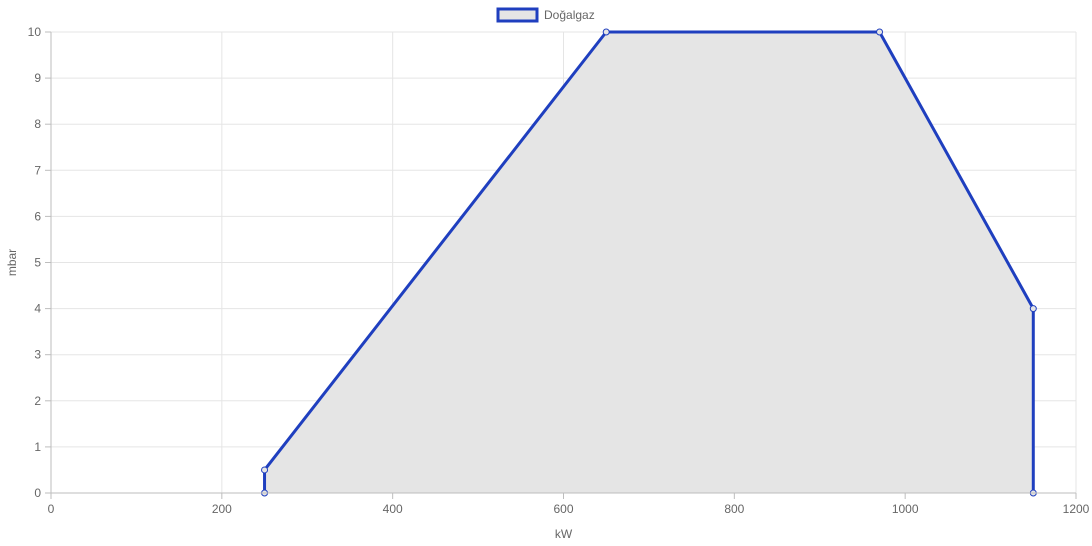 This screenshot has width=1092, height=546. What do you see at coordinates (1076, 509) in the screenshot?
I see `x-tick-label: 1200` at bounding box center [1076, 509].